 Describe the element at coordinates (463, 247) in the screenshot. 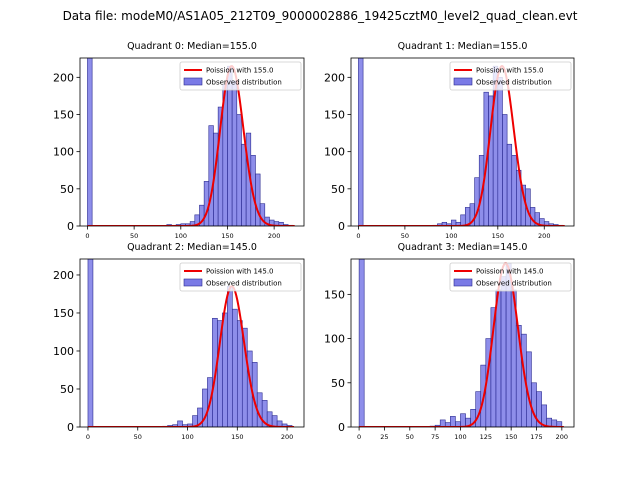

I see `subplot-title: Quadrant 3: Median=145.0` at that location.